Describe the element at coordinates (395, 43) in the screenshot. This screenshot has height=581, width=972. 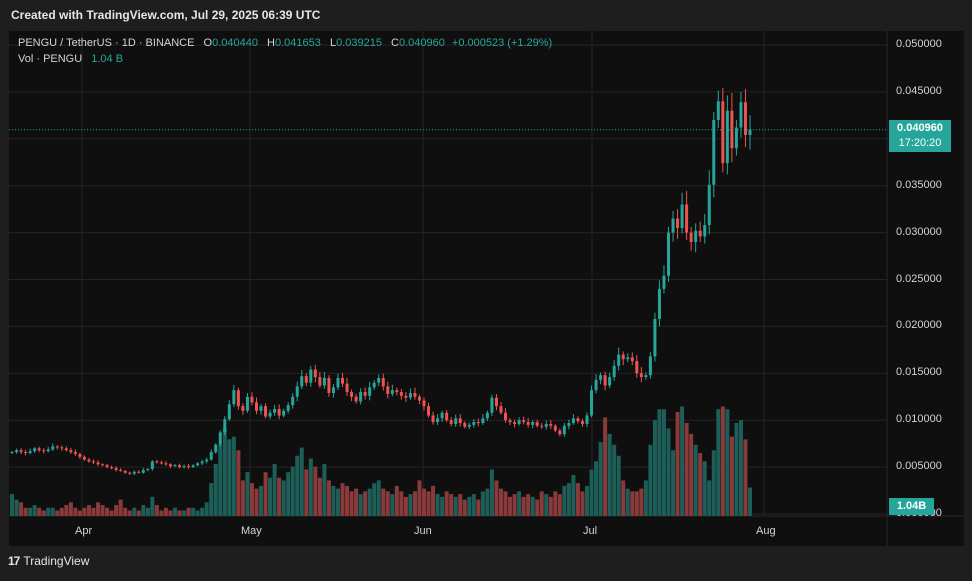
I see `close-label: C` at that location.